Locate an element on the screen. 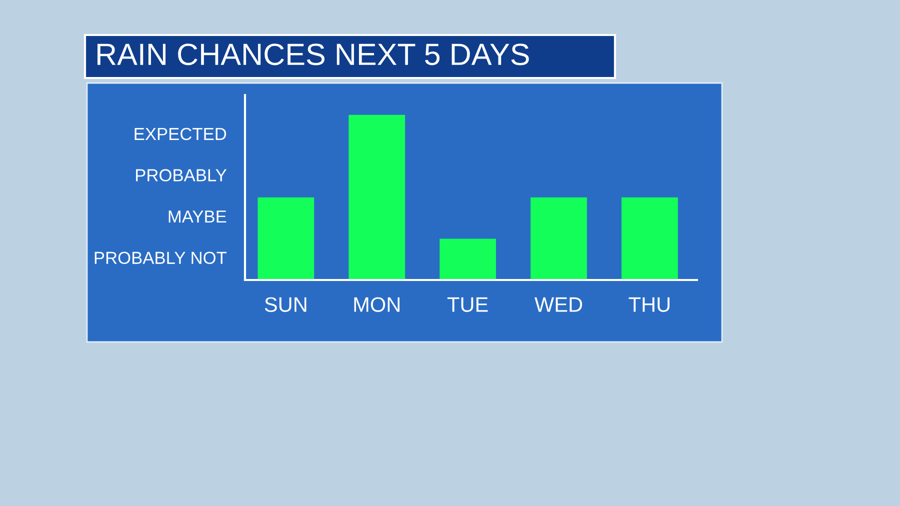 The height and width of the screenshot is (506, 900). chart-title: RAIN CHANCES NEXT 5 DAYS is located at coordinates (313, 55).